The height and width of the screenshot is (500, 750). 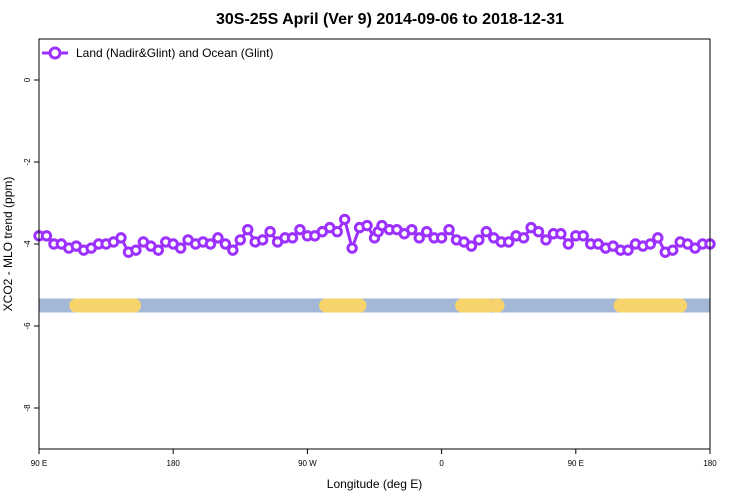 I want to click on x-tick-label: 0, so click(x=441, y=463).